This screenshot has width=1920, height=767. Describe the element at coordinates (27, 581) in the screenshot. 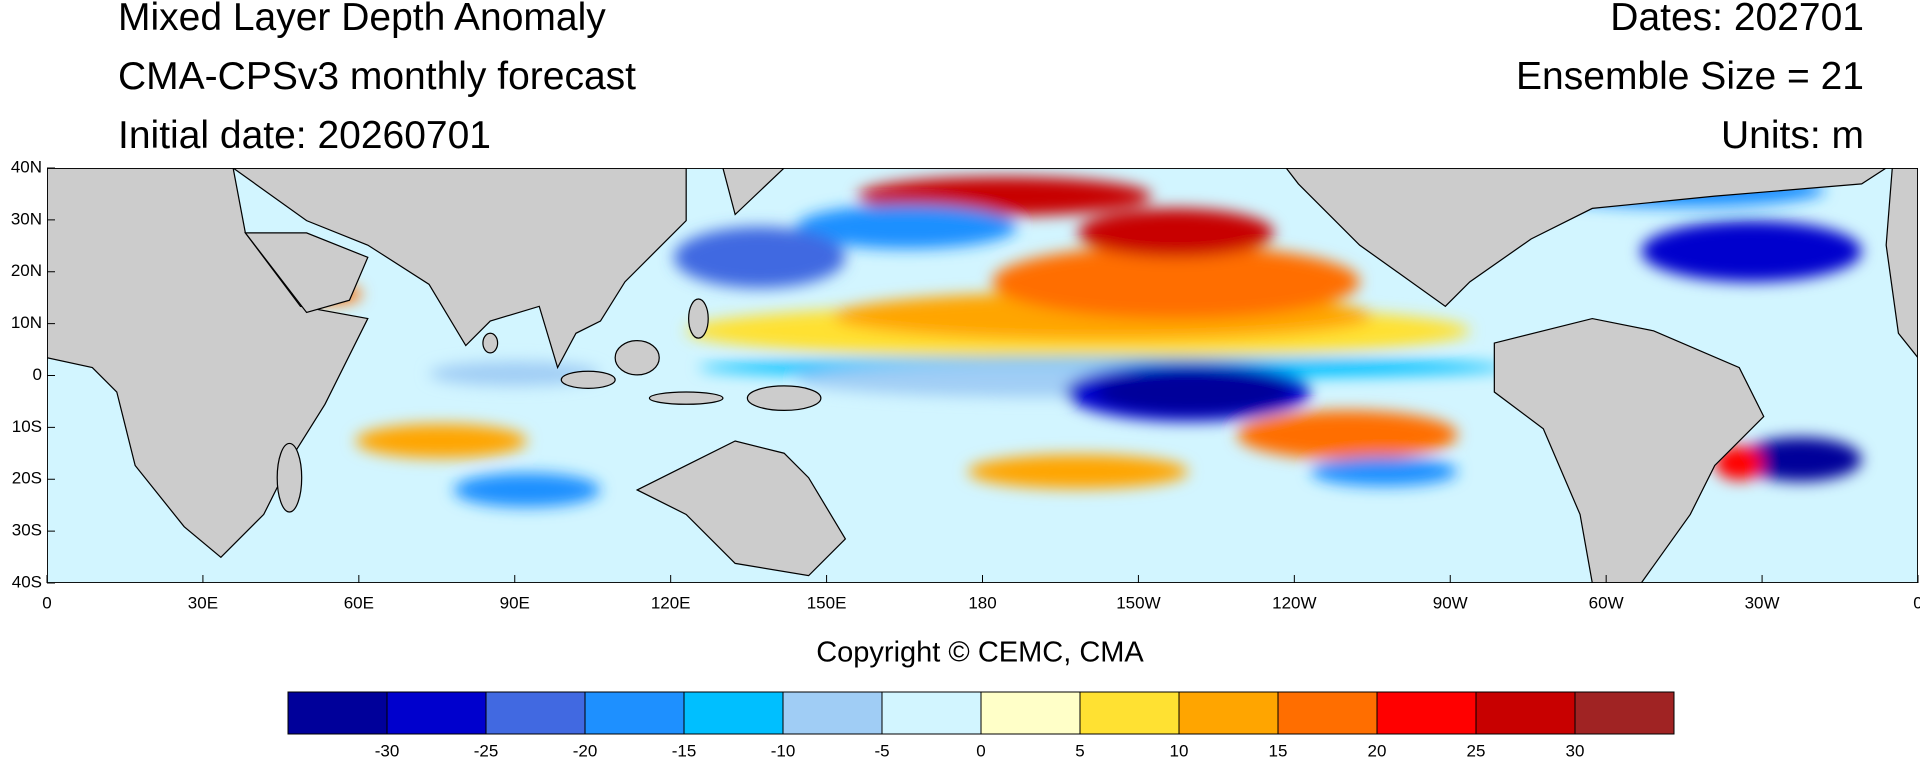

I see `y-tick-label: 40S` at that location.